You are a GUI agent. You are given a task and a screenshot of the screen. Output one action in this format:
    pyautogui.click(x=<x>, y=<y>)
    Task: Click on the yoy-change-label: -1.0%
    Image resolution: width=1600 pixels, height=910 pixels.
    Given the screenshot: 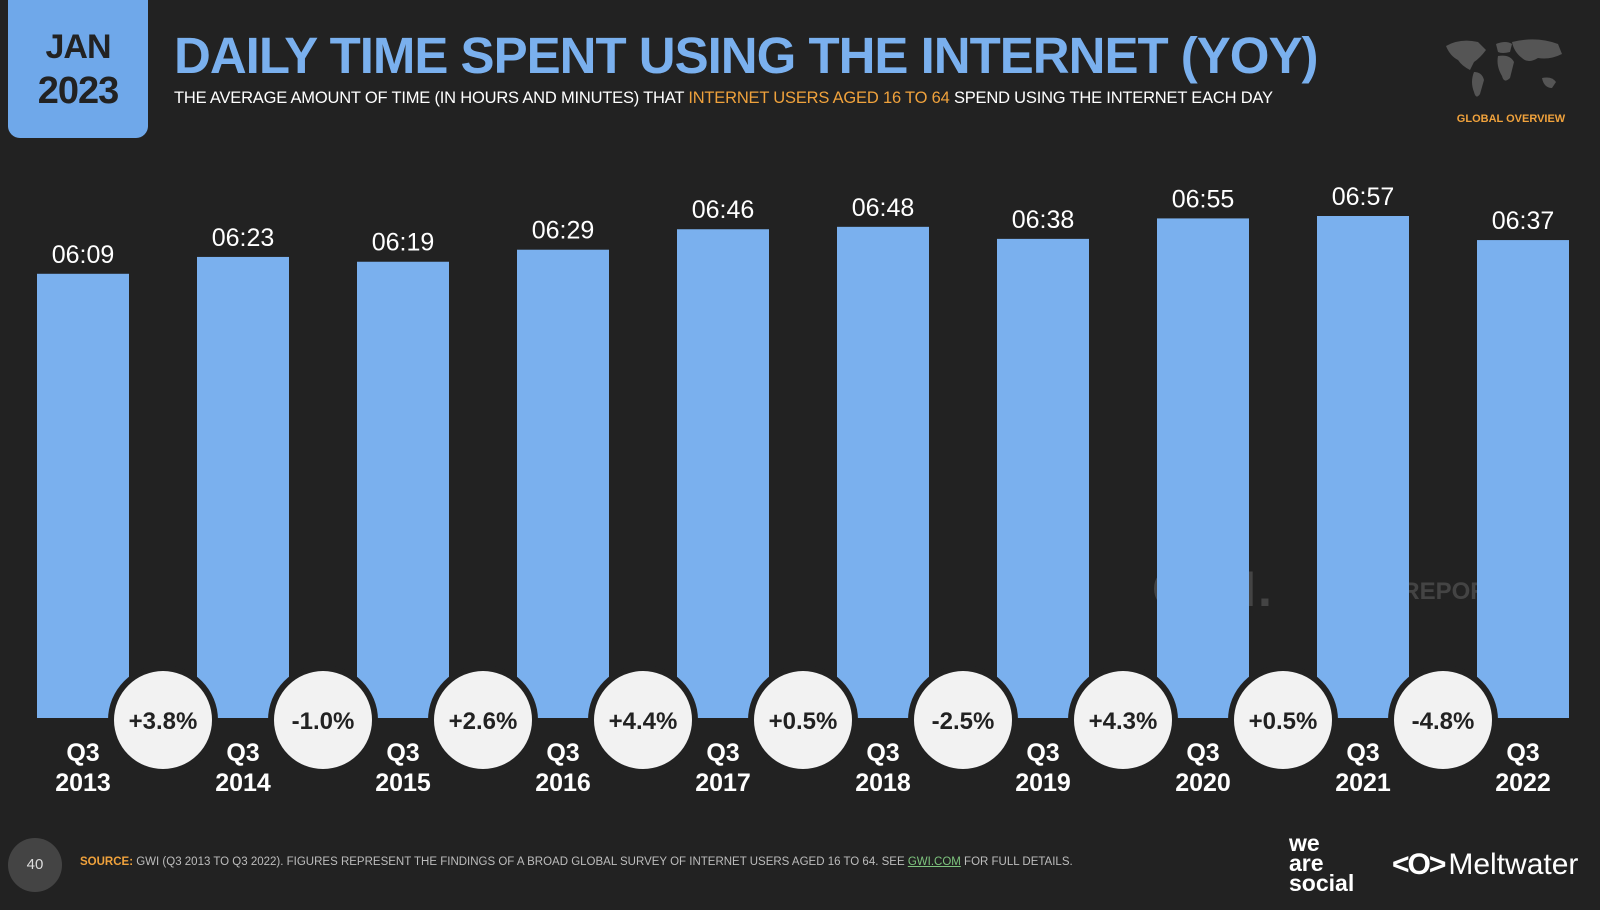 What is the action you would take?
    pyautogui.click(x=323, y=721)
    